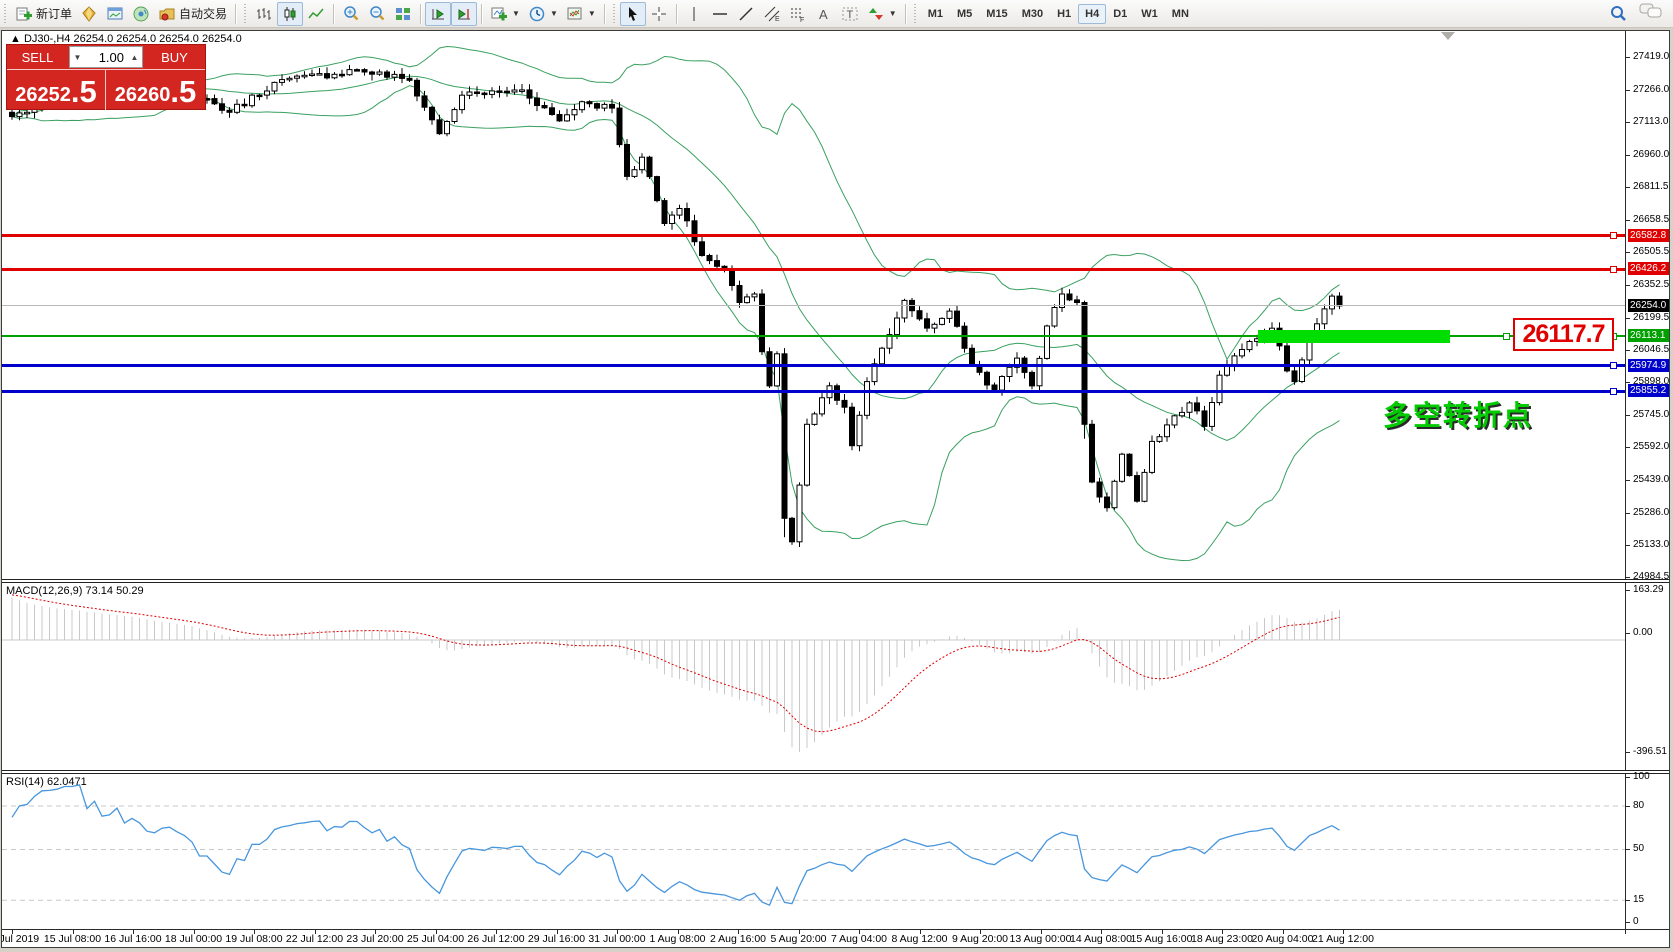  Describe the element at coordinates (290, 13) in the screenshot. I see `candlestick-chart-button` at that location.